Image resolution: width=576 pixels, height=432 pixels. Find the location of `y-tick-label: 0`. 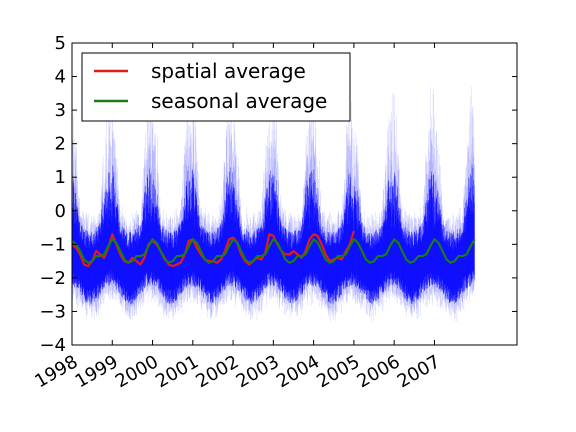

y-tick-label: 0 is located at coordinates (60, 211).